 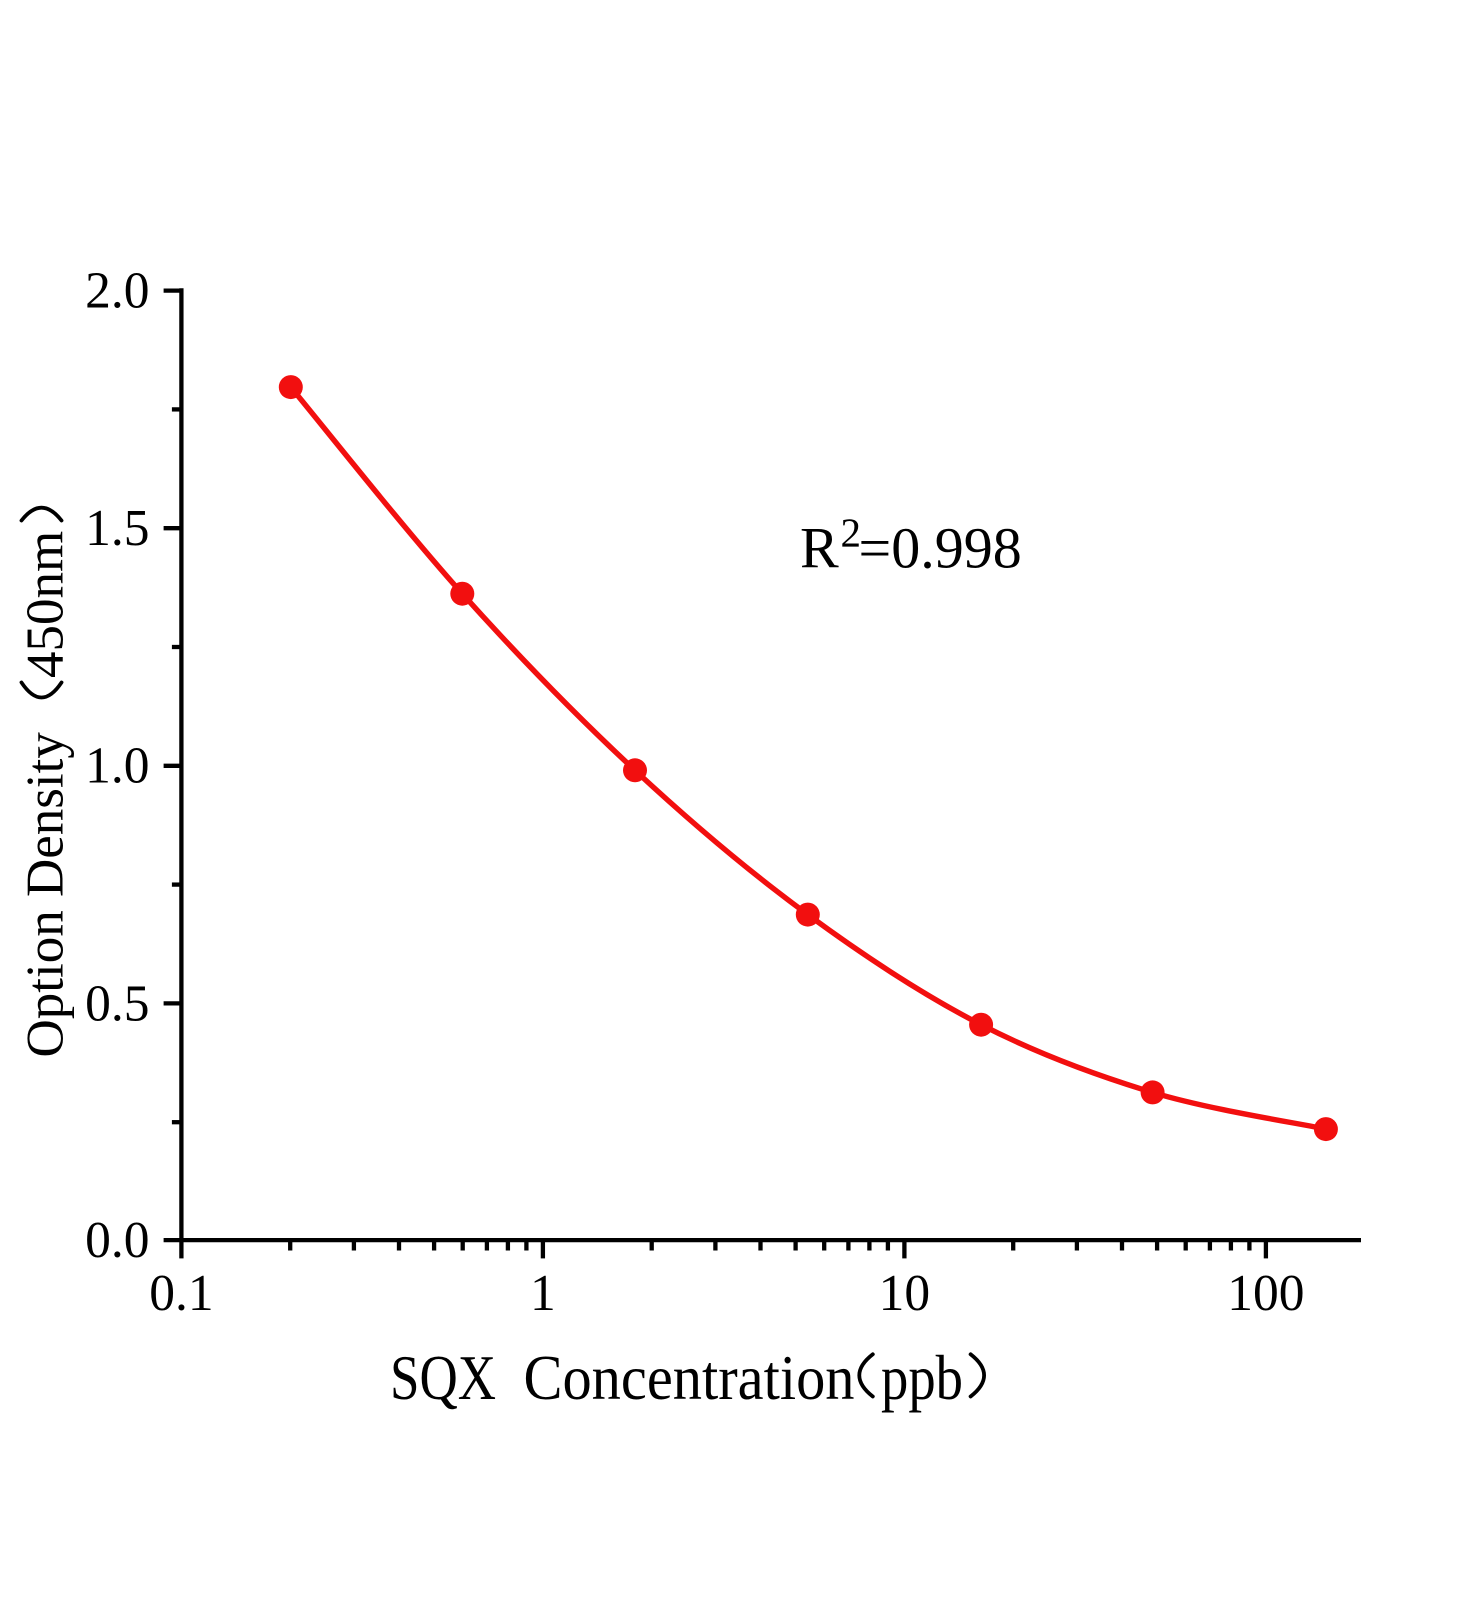 I want to click on svg-text: 100, so click(x=1265, y=1293).